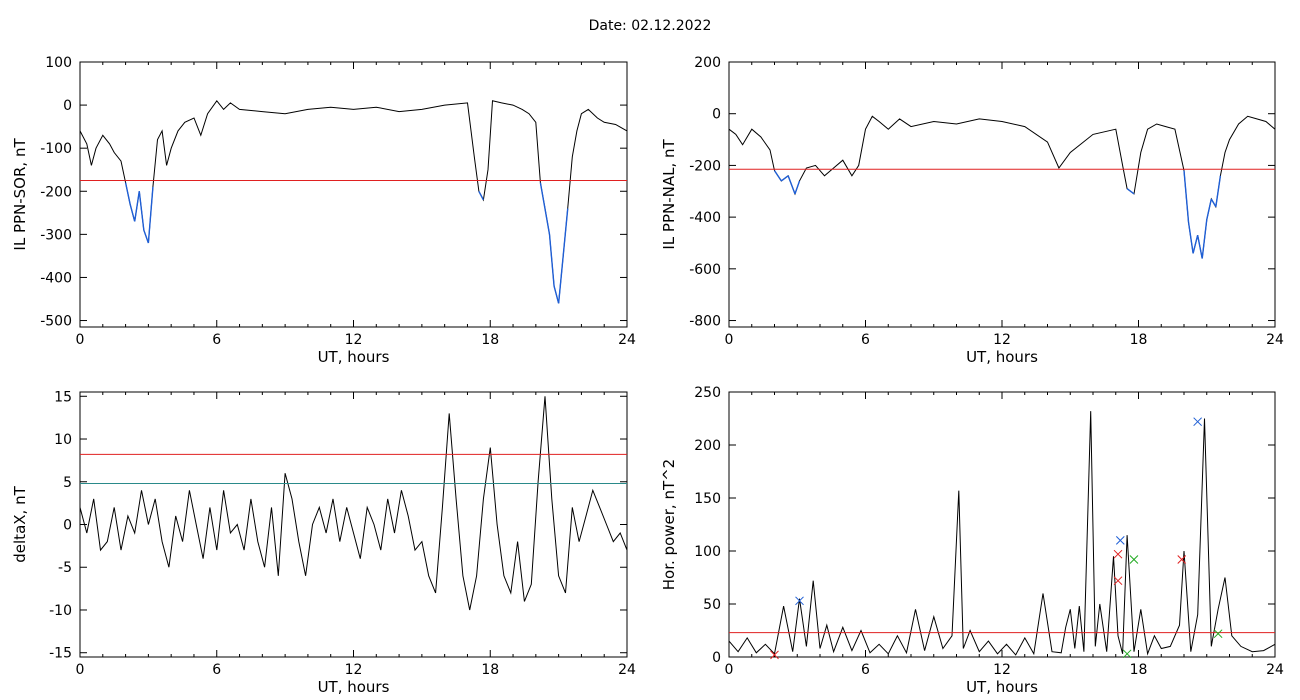 The image size is (1300, 700). What do you see at coordinates (60, 611) in the screenshot?
I see `y-tick-label: -10` at bounding box center [60, 611].